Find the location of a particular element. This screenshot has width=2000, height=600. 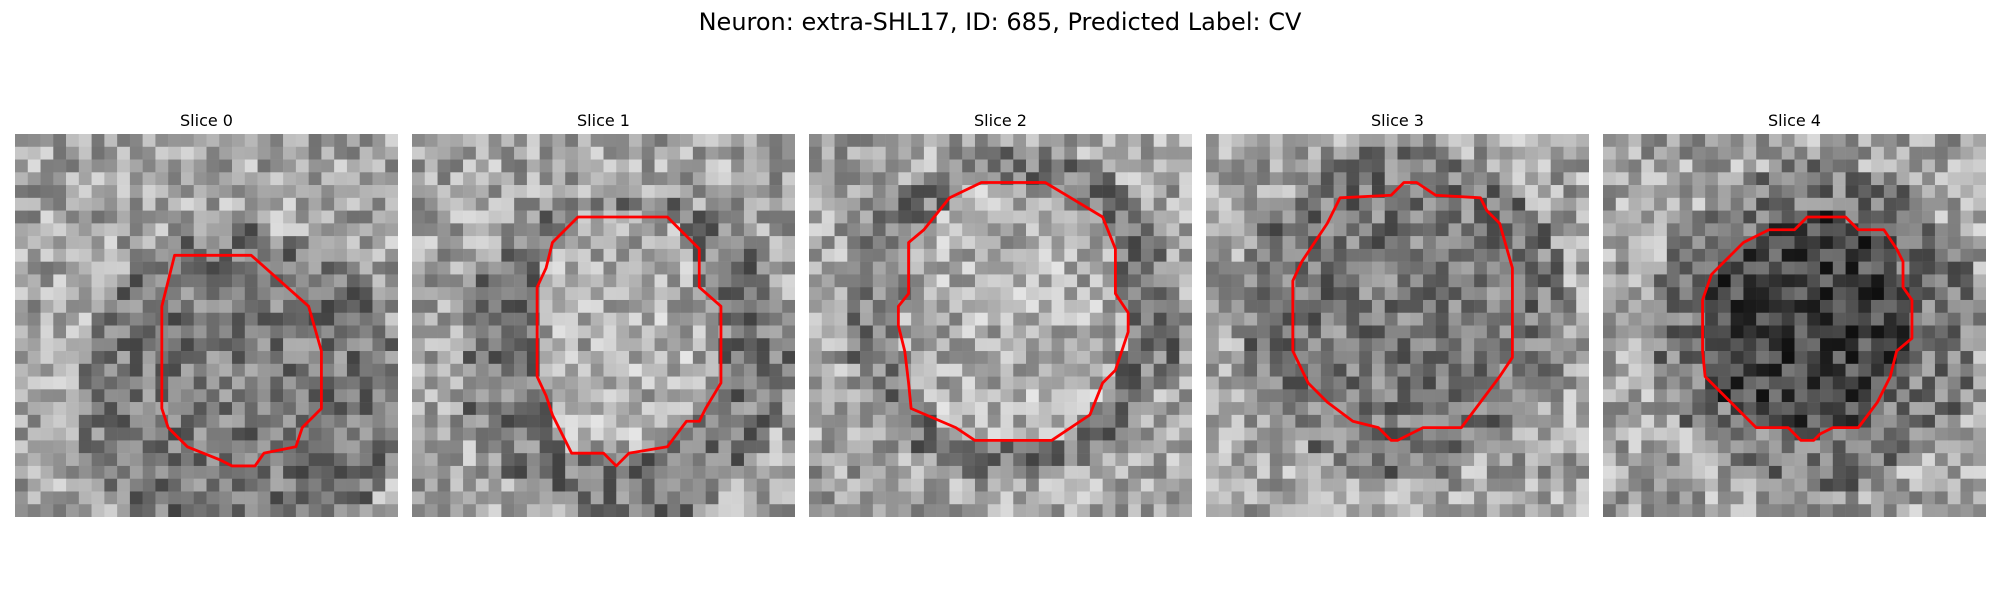

slice-panel-2: Slice 2 is located at coordinates (1000, 313).